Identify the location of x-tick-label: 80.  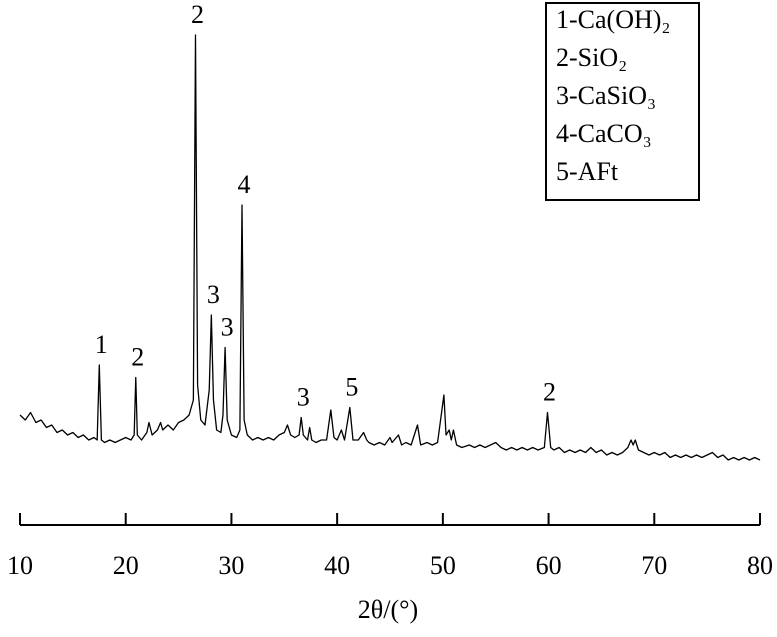
(760, 565).